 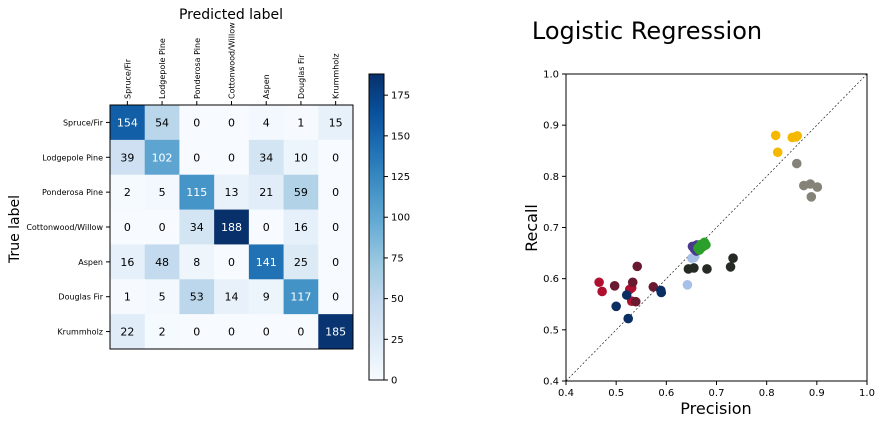 What do you see at coordinates (231, 15) in the screenshot?
I see `cm-title: Predicted label` at bounding box center [231, 15].